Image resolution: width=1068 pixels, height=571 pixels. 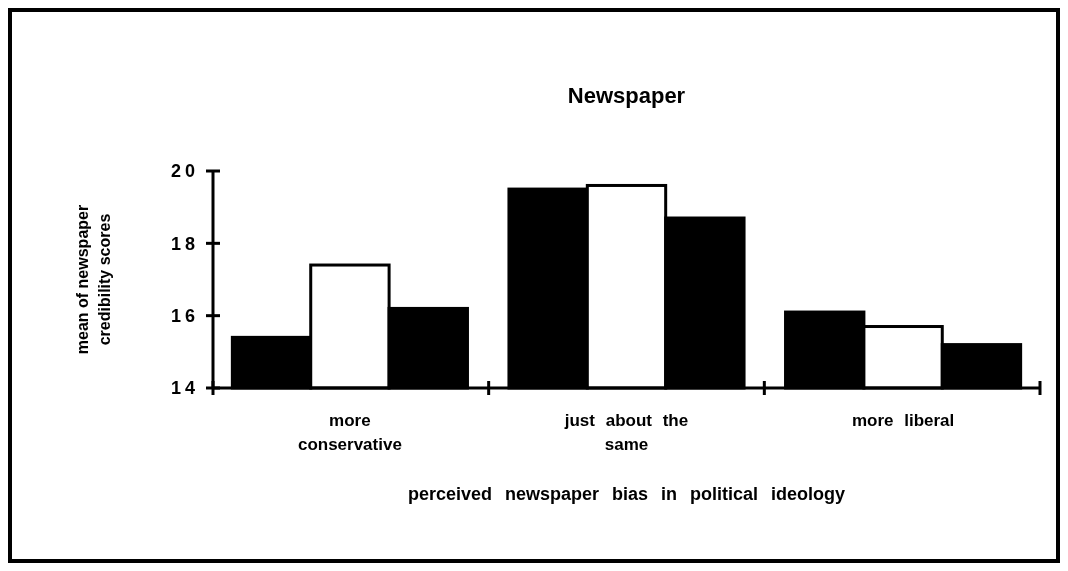 I want to click on y-tick-label: 20, so click(x=184, y=171).